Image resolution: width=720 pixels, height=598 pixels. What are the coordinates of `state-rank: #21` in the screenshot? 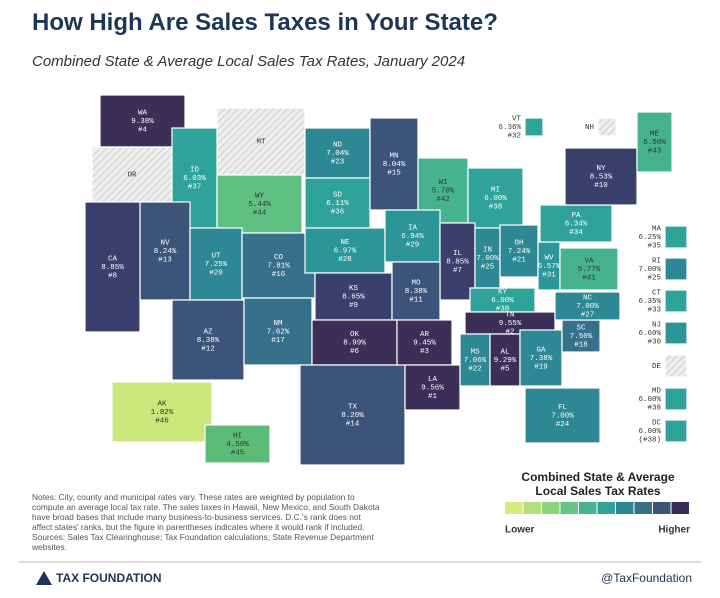 It's located at (519, 260).